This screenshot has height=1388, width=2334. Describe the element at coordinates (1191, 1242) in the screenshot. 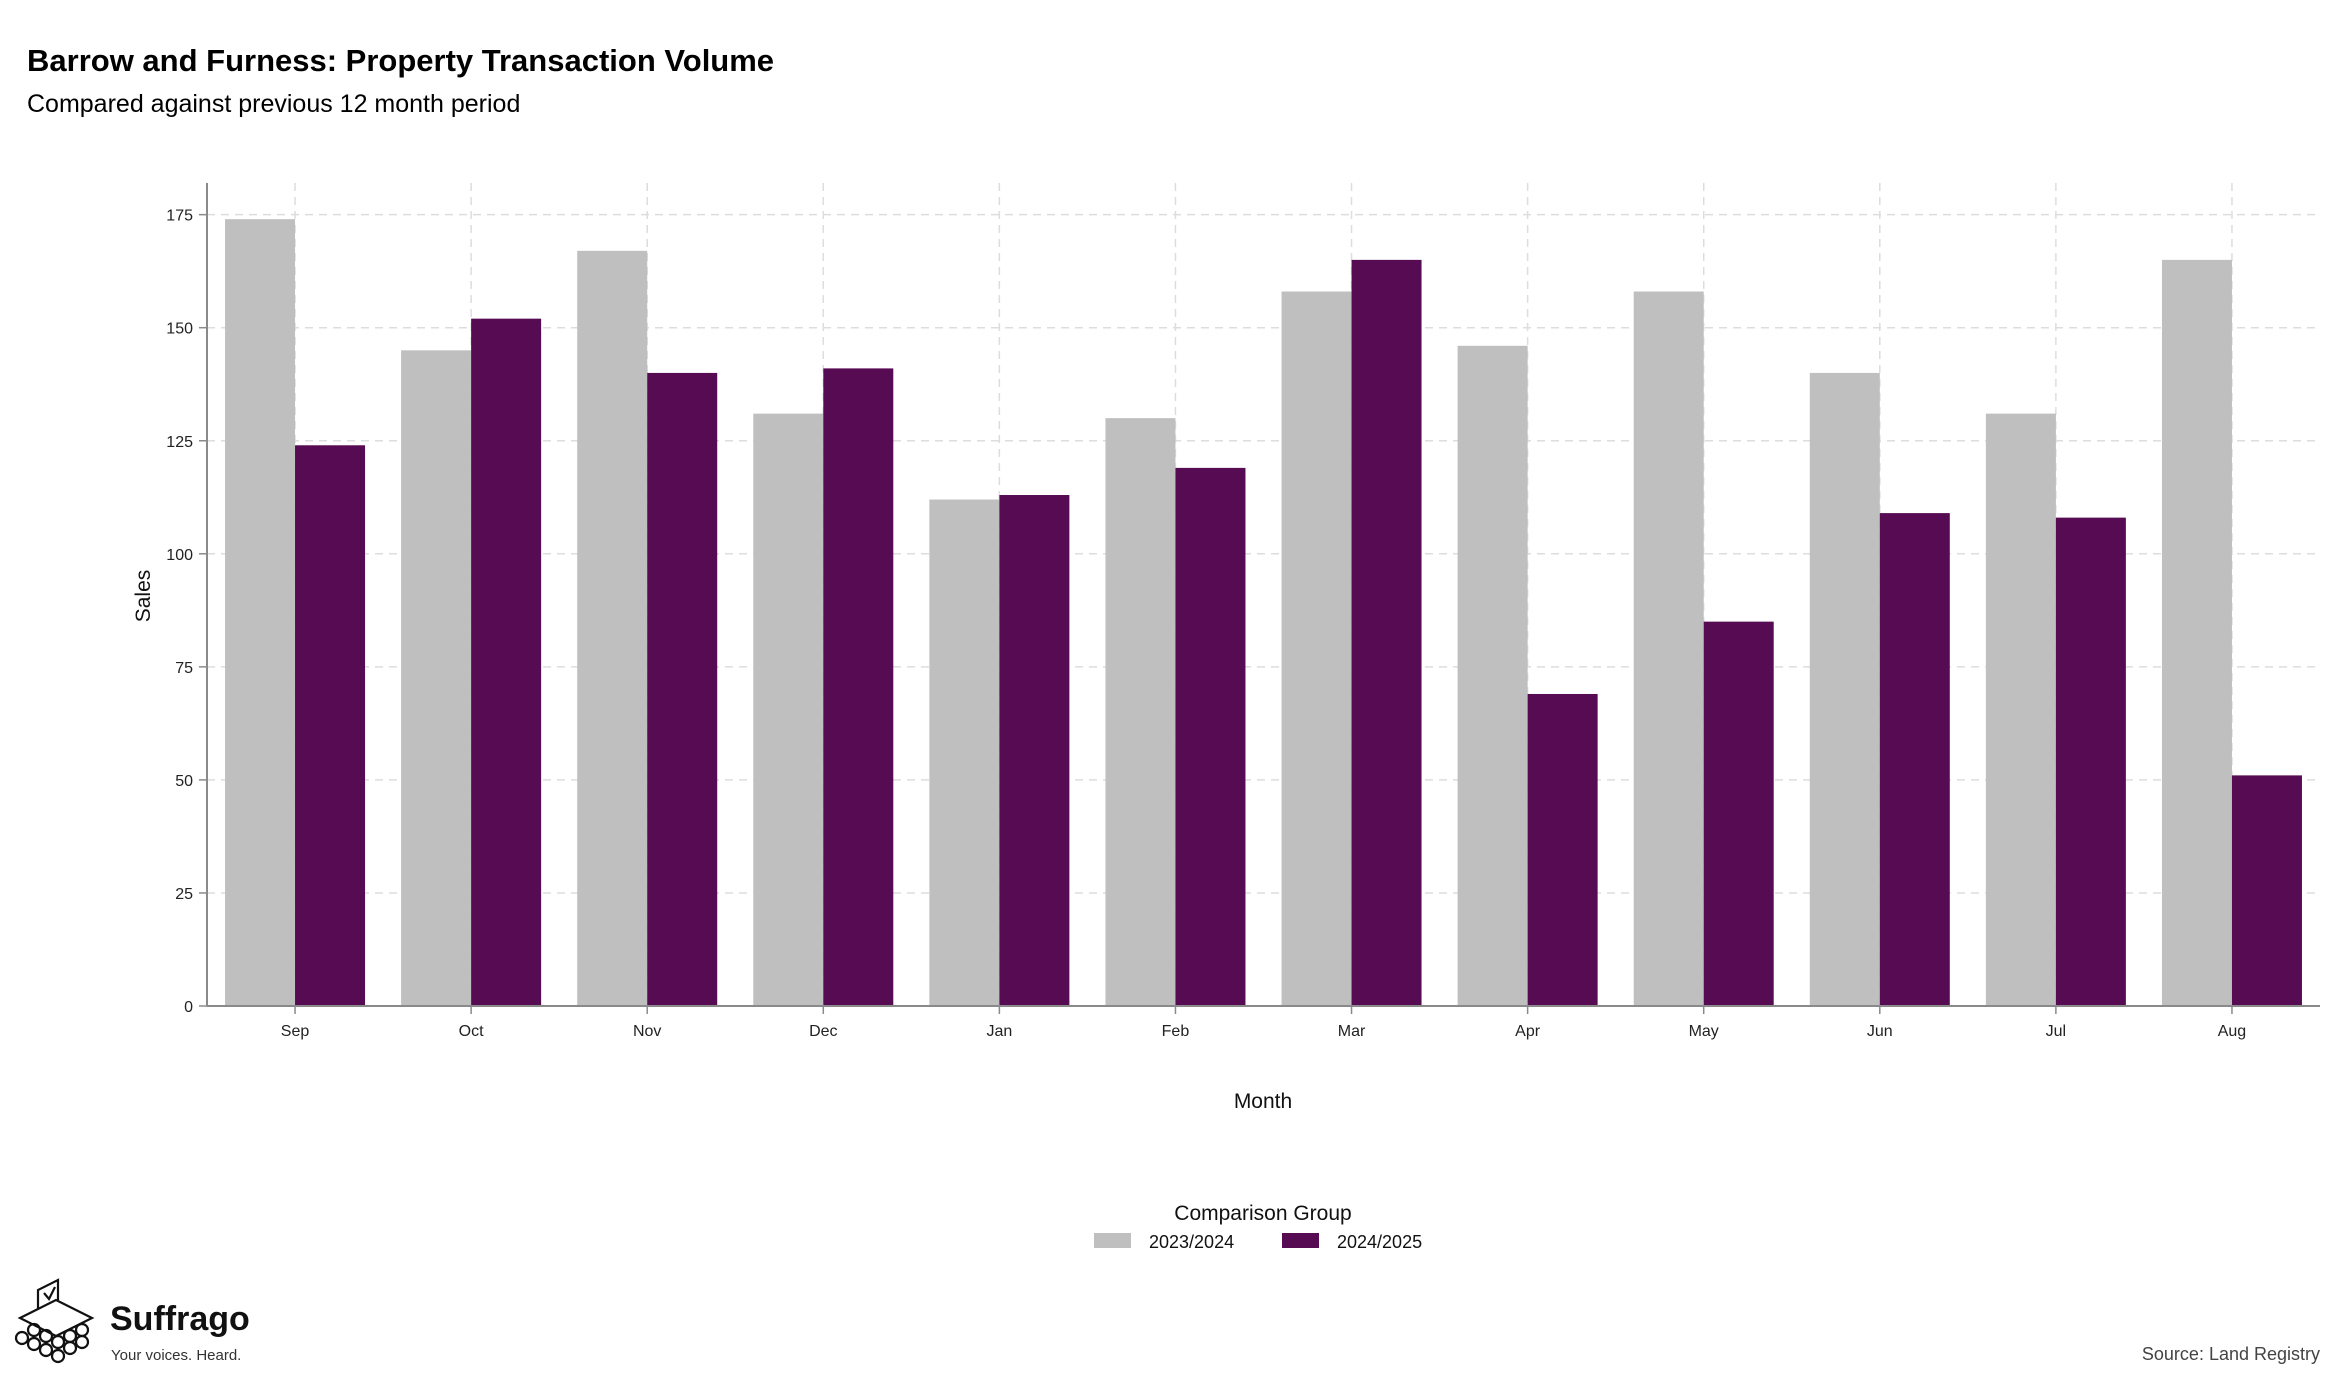

I see `legend-label-2023-2024: 2023/2024` at that location.